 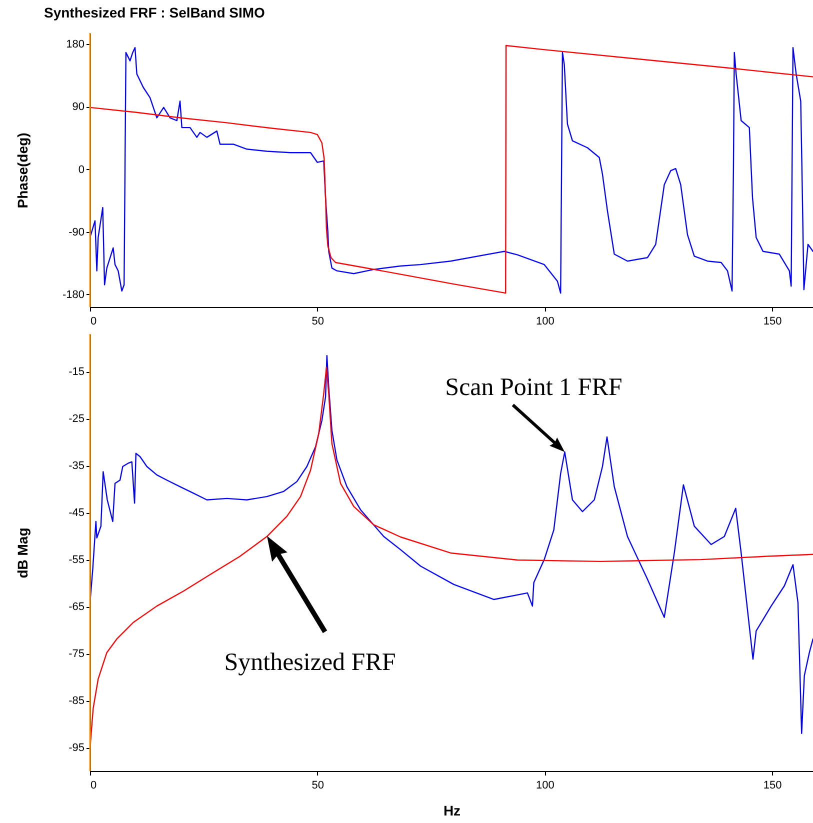 I want to click on y-axis-title: Phase(deg), so click(x=22, y=170).